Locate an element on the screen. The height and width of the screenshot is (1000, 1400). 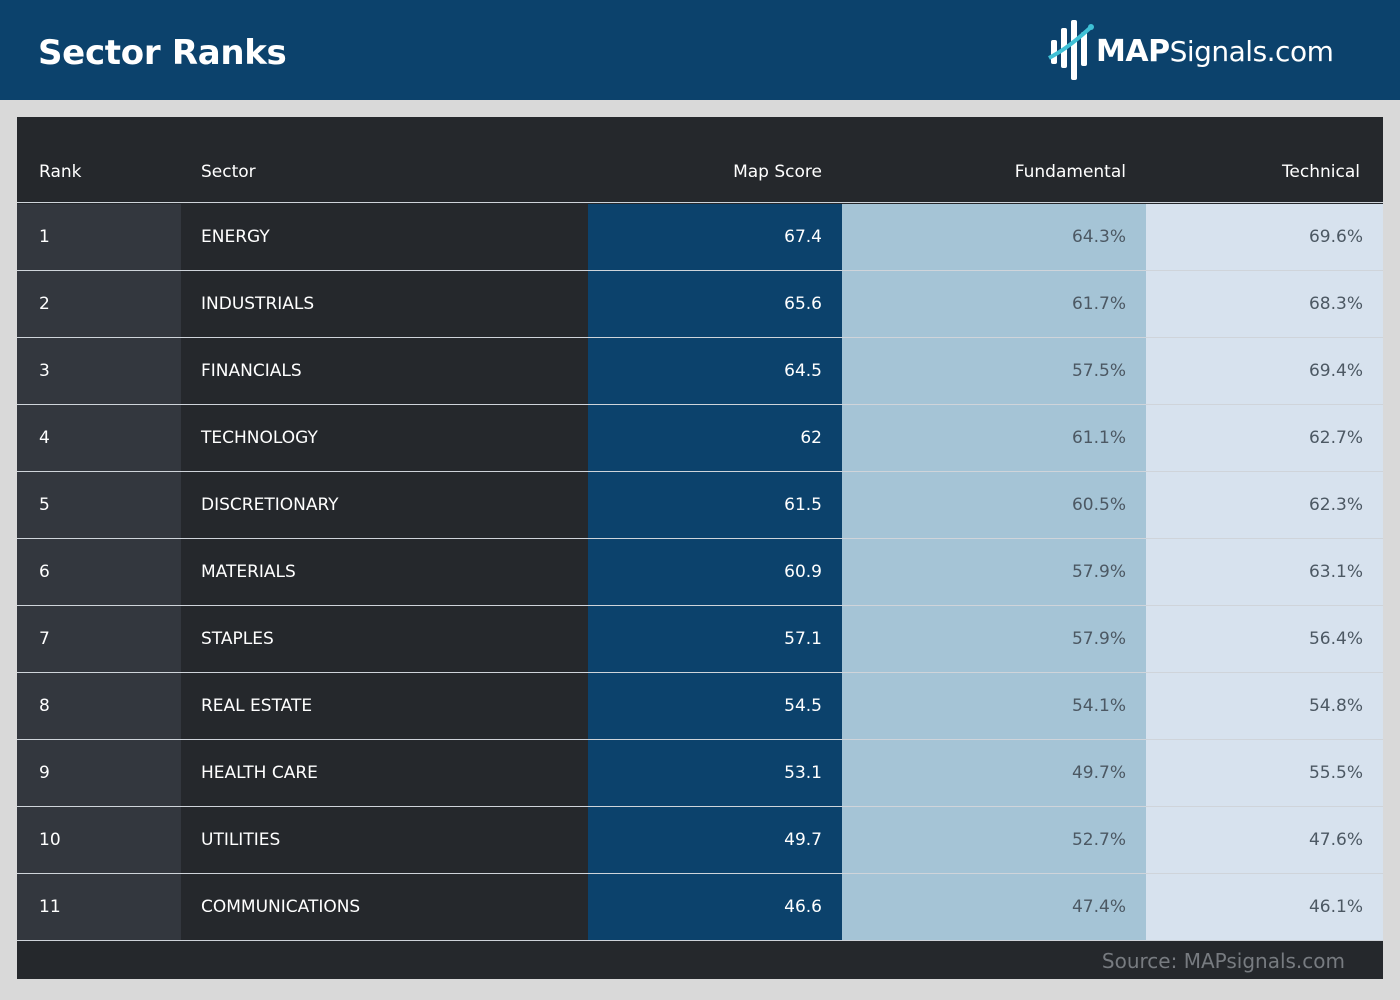
logo-bold-text: MAP is located at coordinates (1133, 51).